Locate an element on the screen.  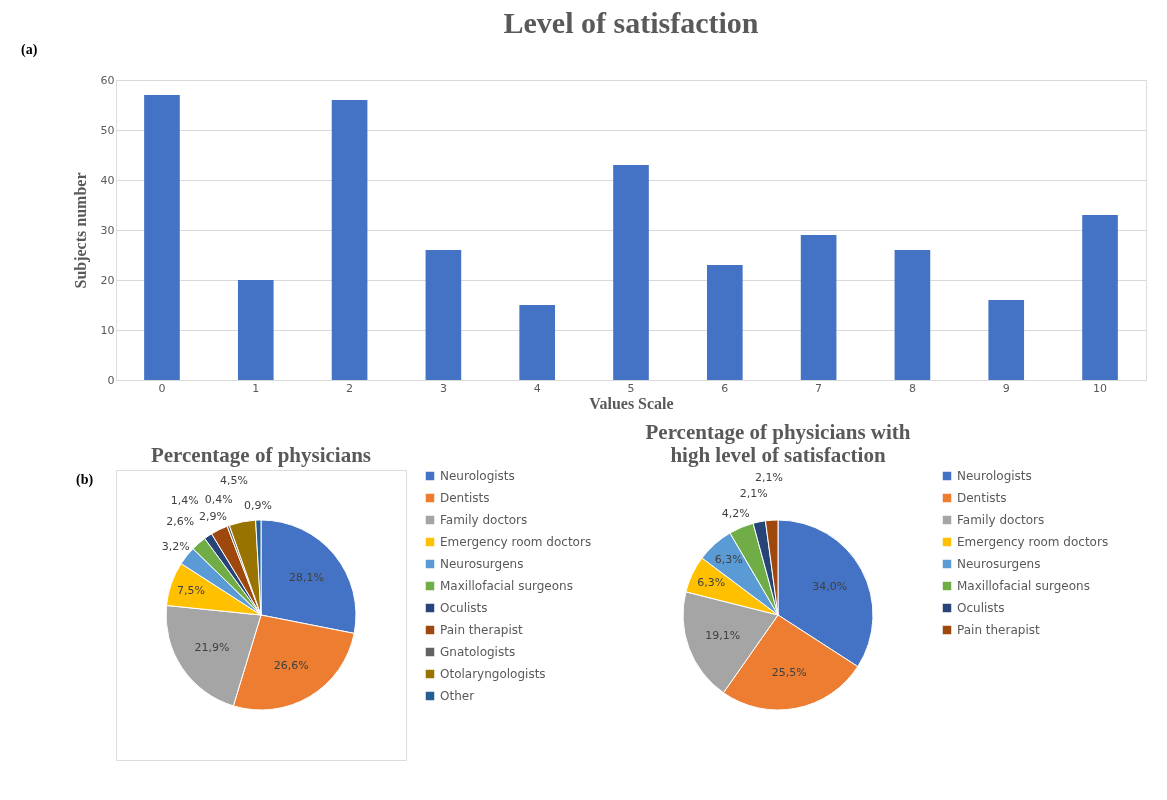
y-tick-label: 60 is located at coordinates (107, 80).